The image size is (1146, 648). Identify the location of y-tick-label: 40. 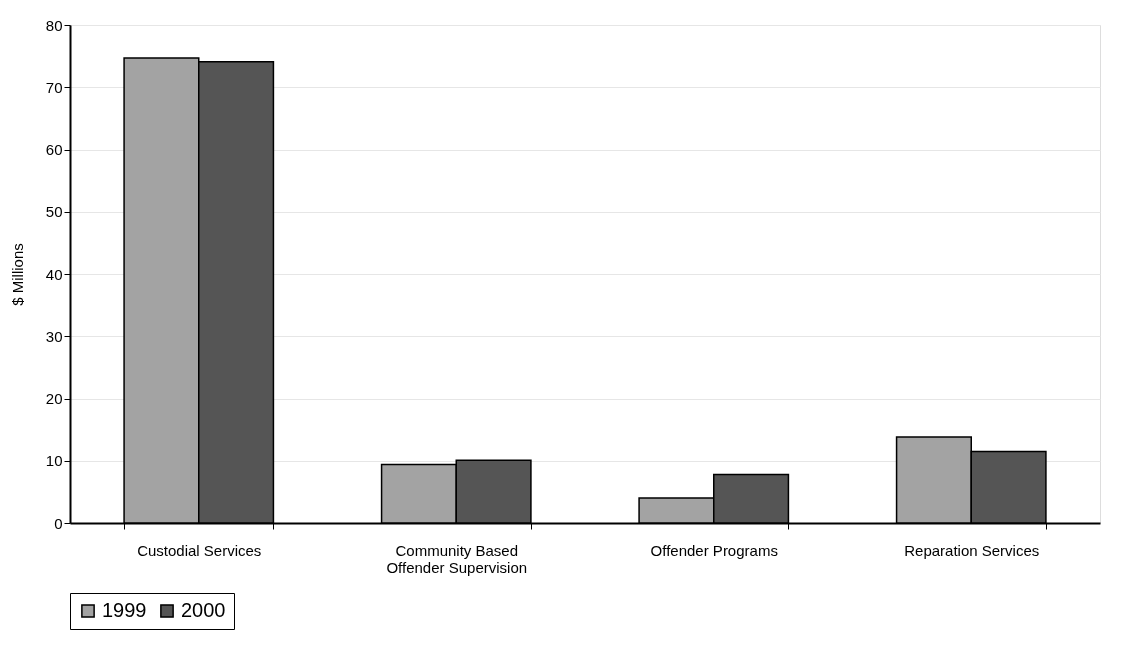
(54, 274).